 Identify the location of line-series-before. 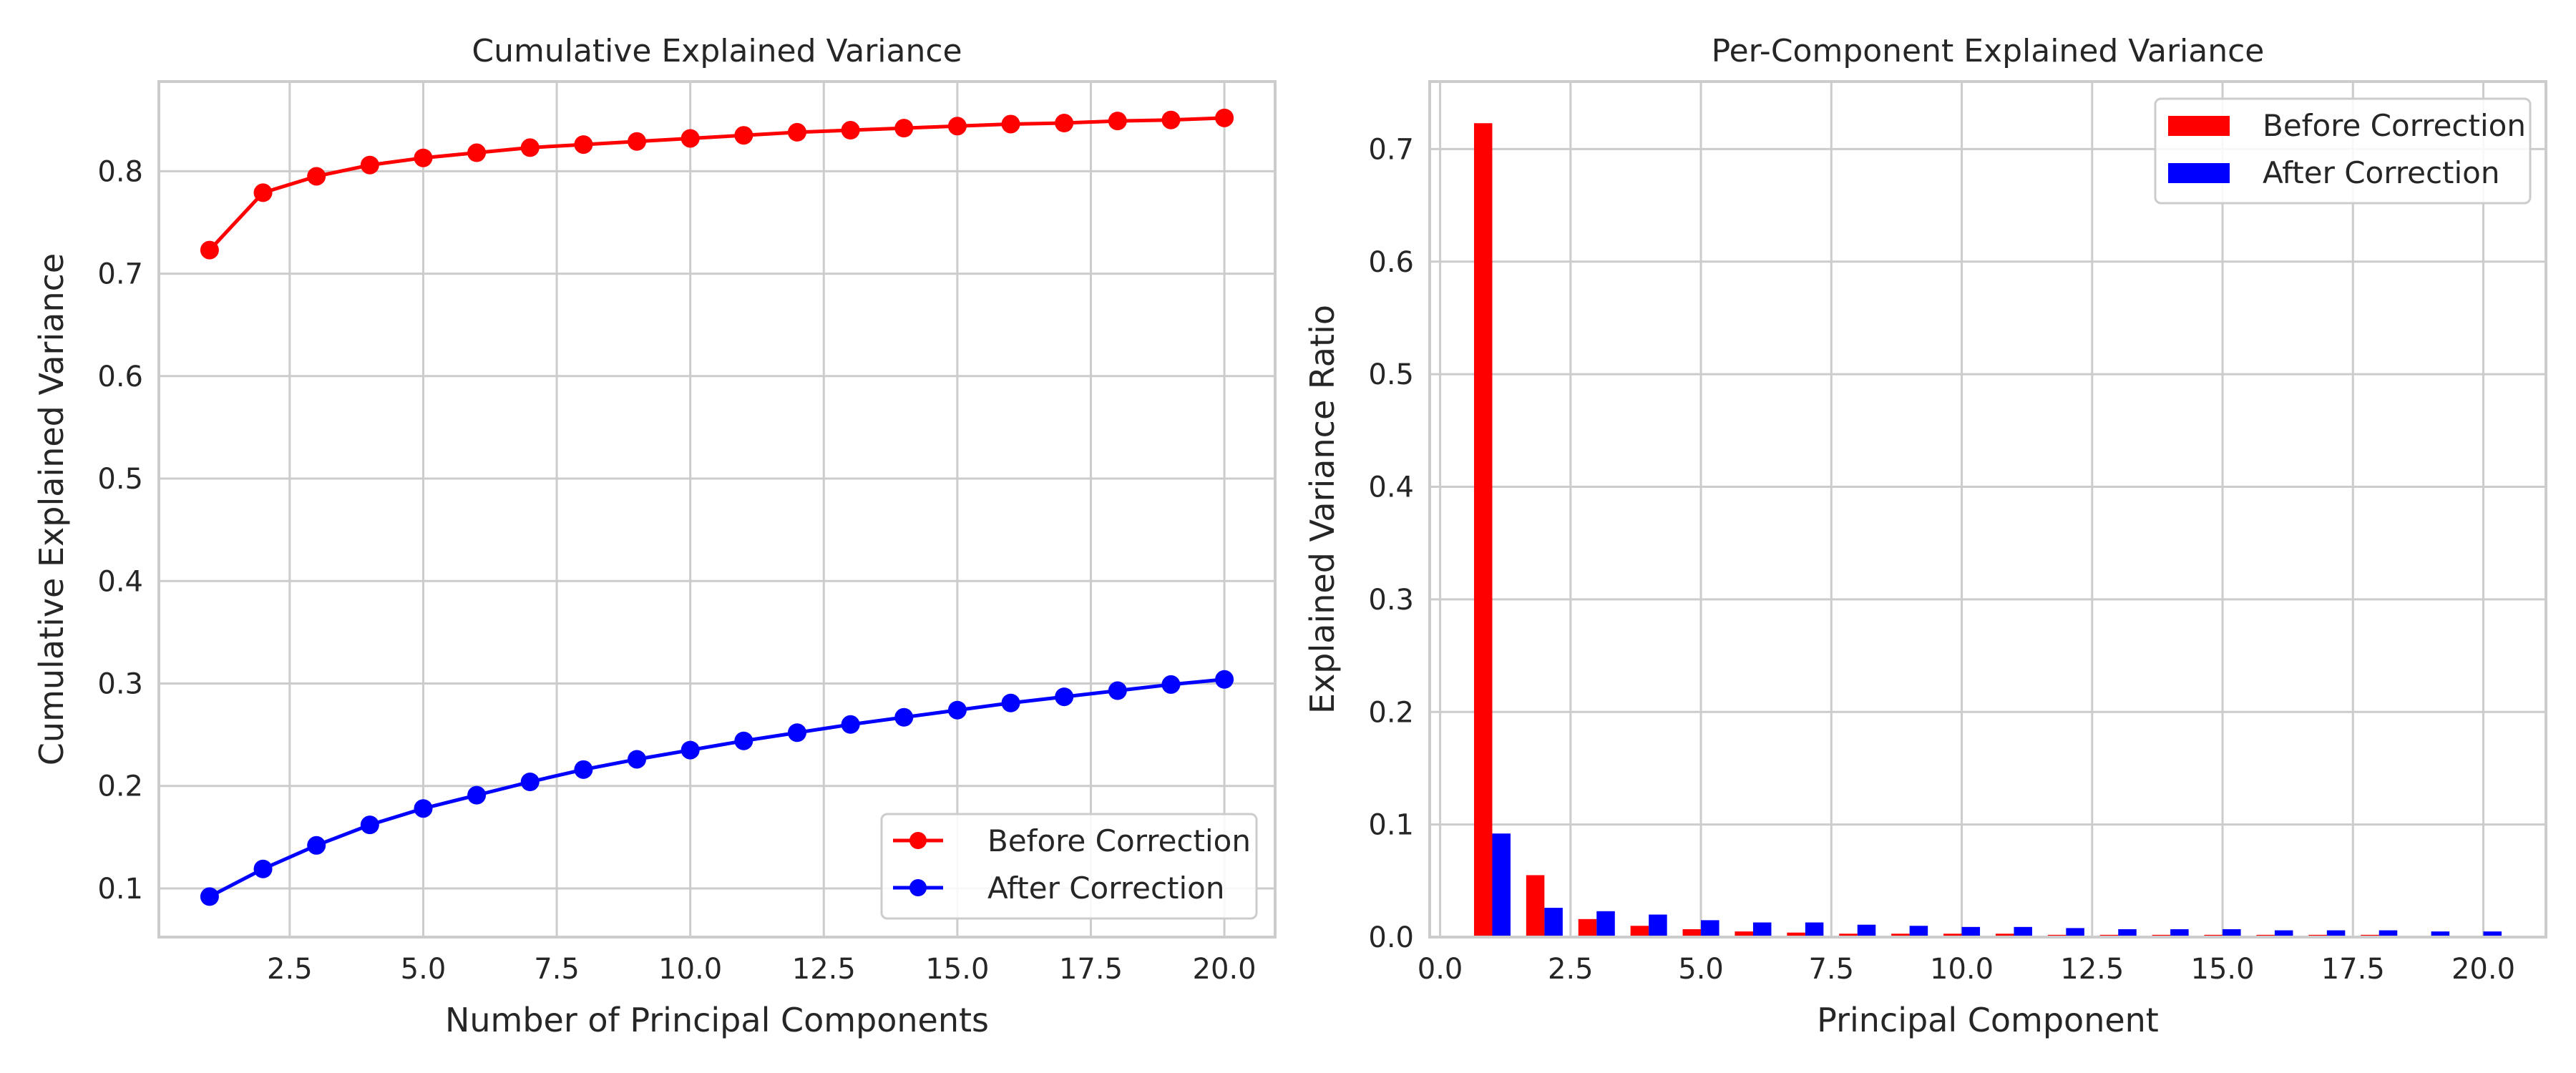
(716, 184).